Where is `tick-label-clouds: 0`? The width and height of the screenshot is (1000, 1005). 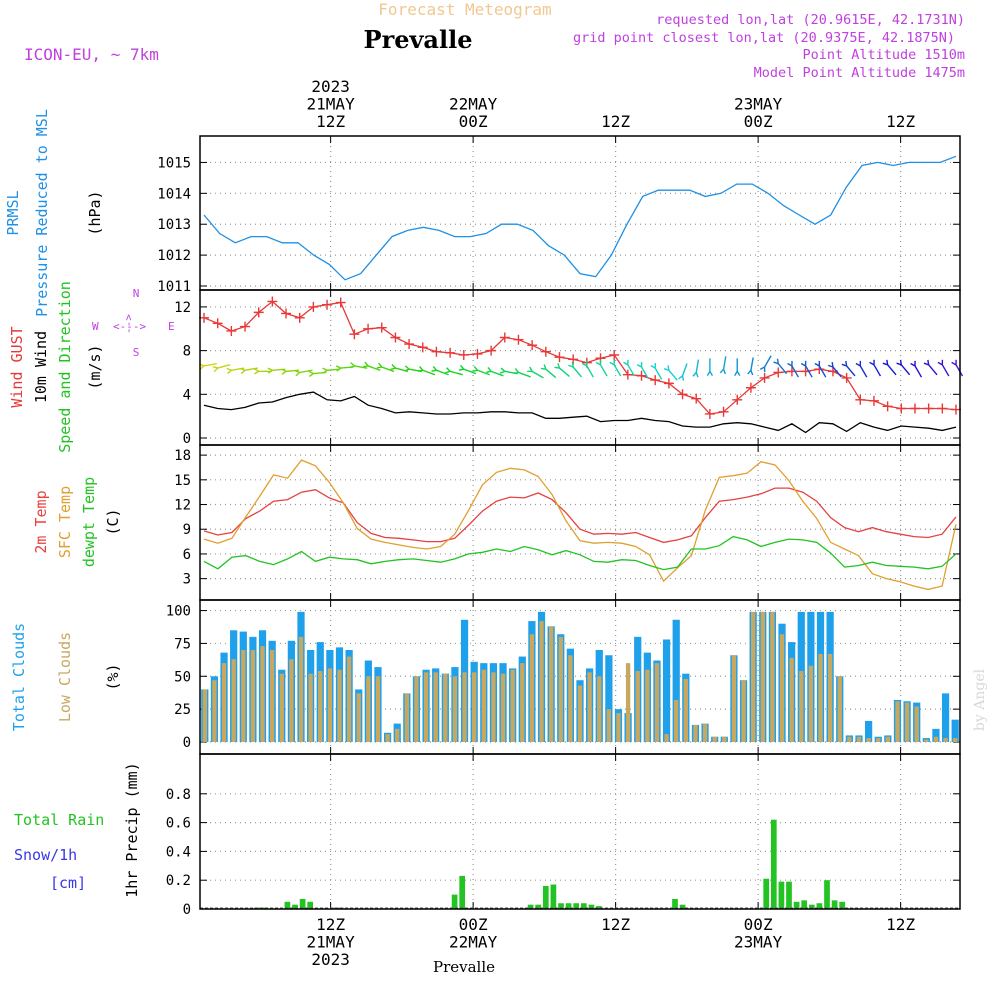
tick-label-clouds: 0 is located at coordinates (187, 743).